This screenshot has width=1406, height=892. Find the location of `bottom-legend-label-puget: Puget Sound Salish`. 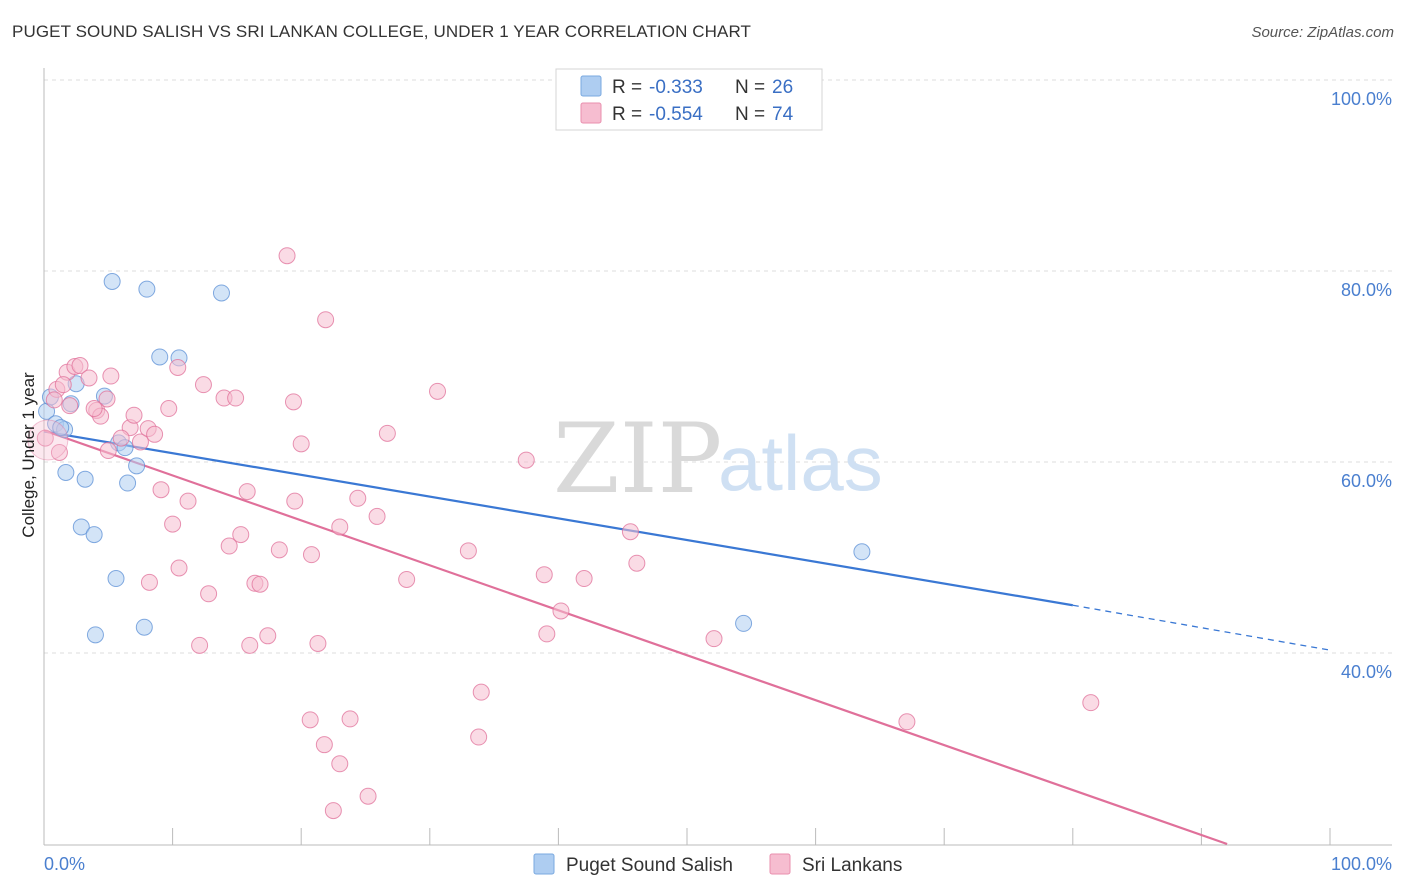

bottom-legend-label-puget: Puget Sound Salish is located at coordinates (649, 865).